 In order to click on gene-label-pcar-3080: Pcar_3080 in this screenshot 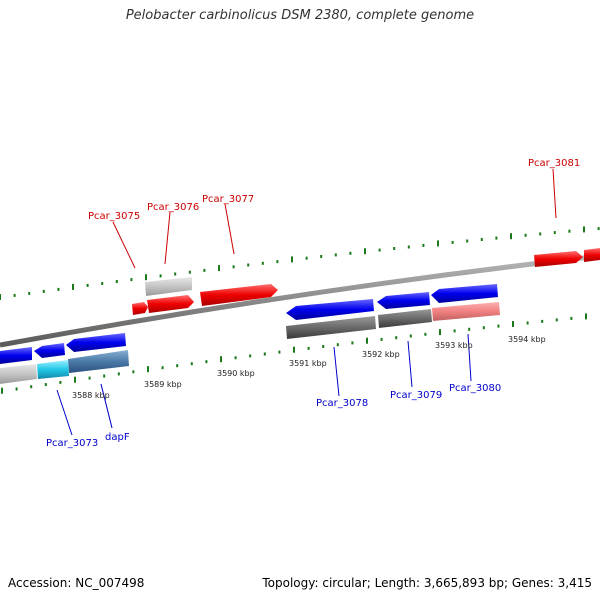, I will do `click(475, 388)`.